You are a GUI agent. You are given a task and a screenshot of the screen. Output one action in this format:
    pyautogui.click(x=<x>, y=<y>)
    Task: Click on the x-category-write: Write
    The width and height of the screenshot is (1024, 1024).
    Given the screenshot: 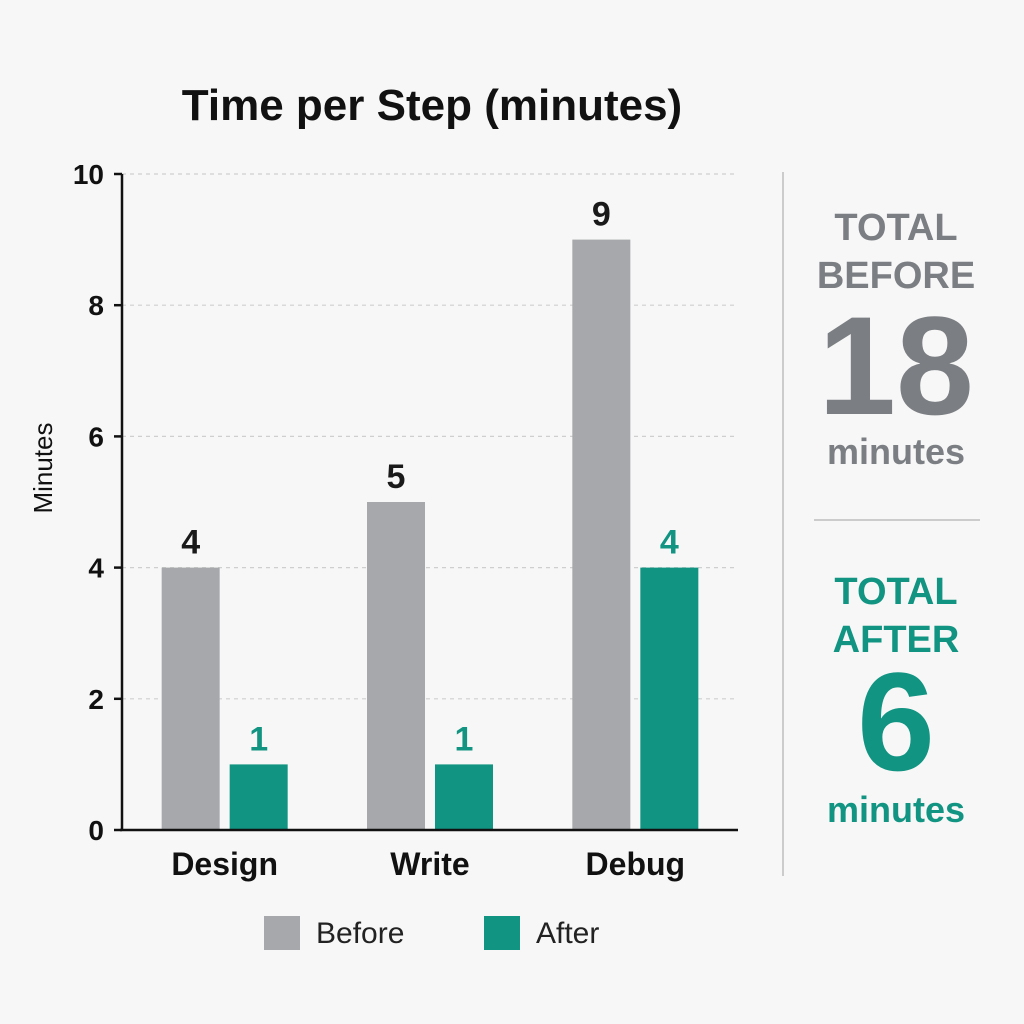 What is the action you would take?
    pyautogui.click(x=429, y=864)
    